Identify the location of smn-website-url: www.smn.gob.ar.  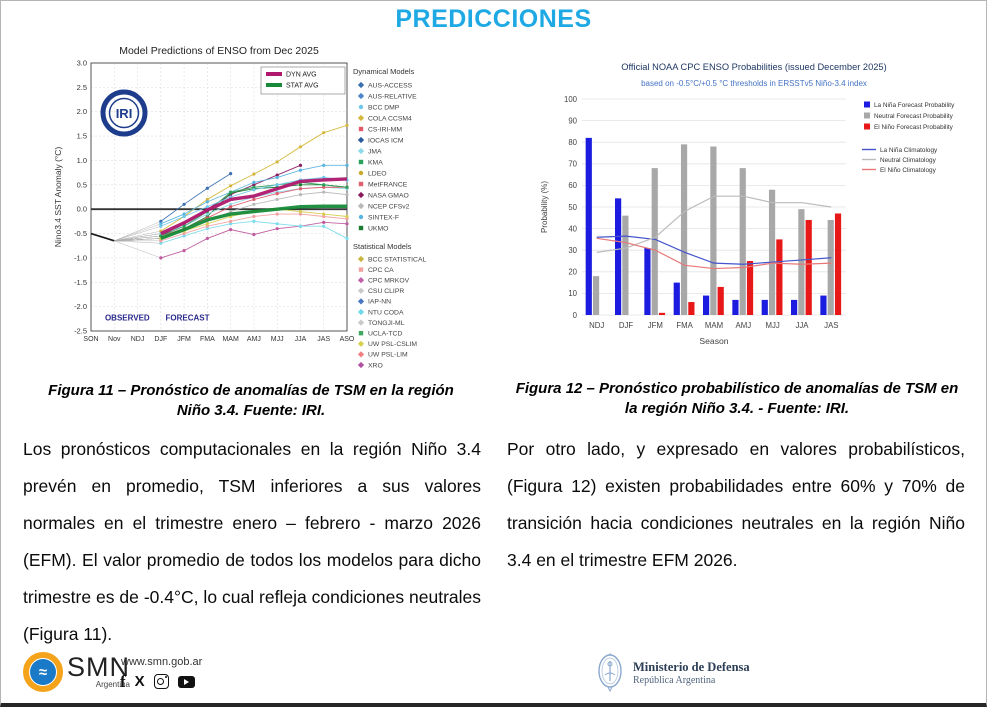
(162, 662).